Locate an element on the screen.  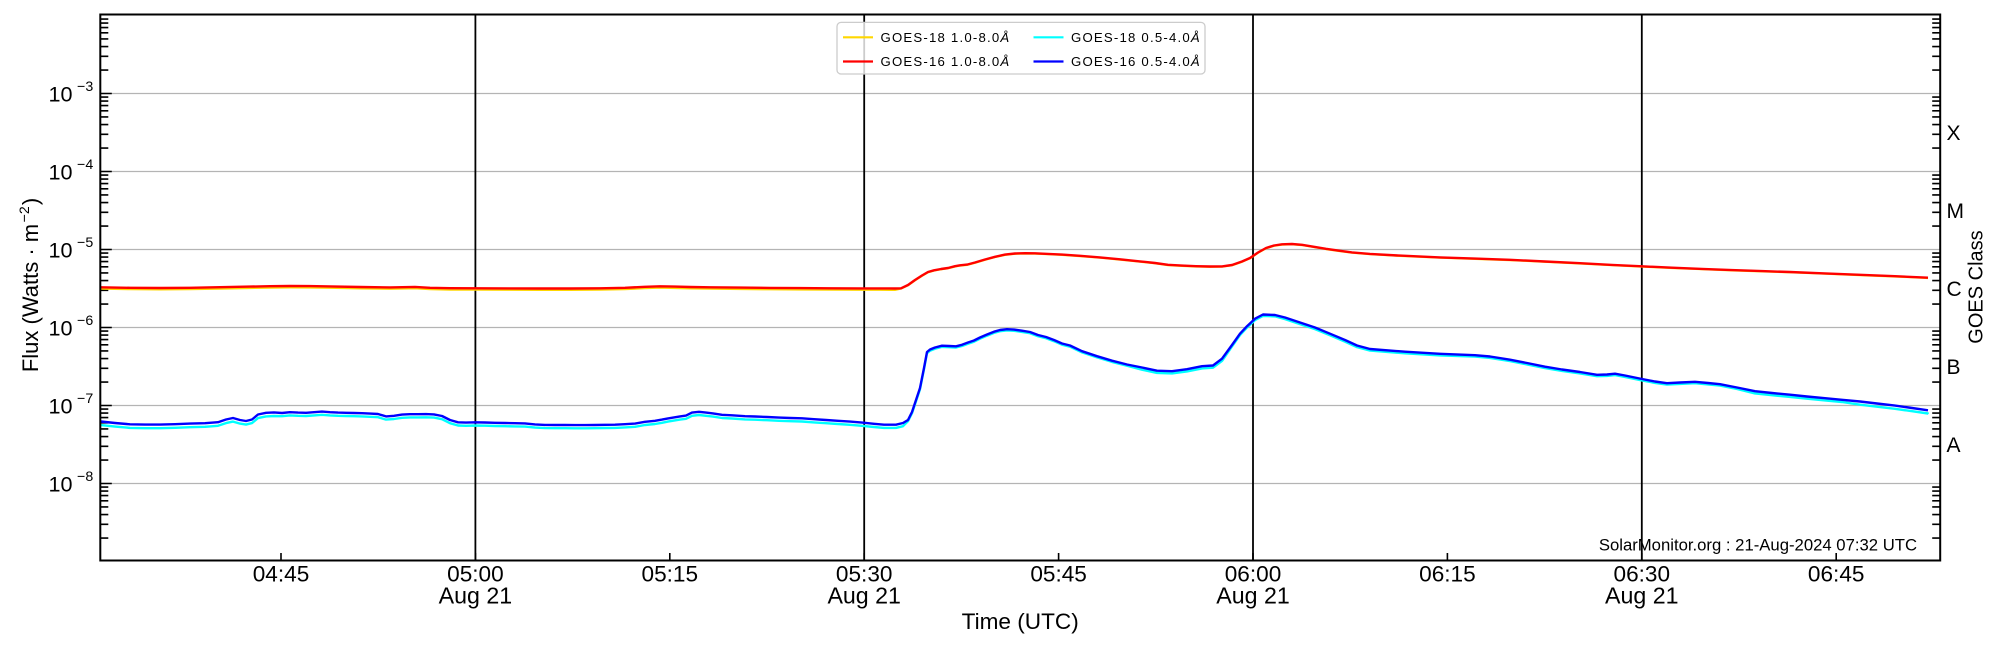
svg-text: Time (UTC) is located at coordinates (1020, 621).